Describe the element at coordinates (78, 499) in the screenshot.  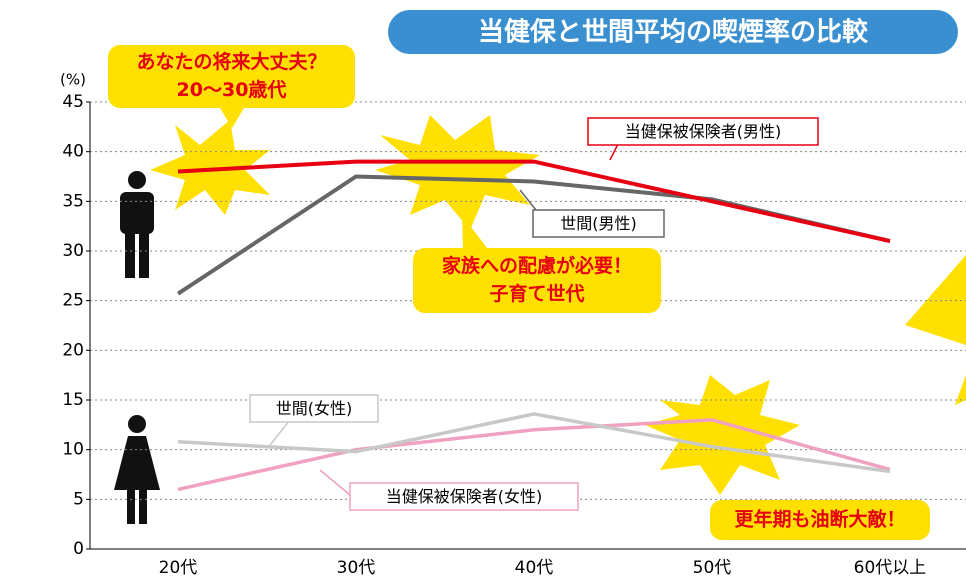
I see `y-tick-label: 5` at that location.